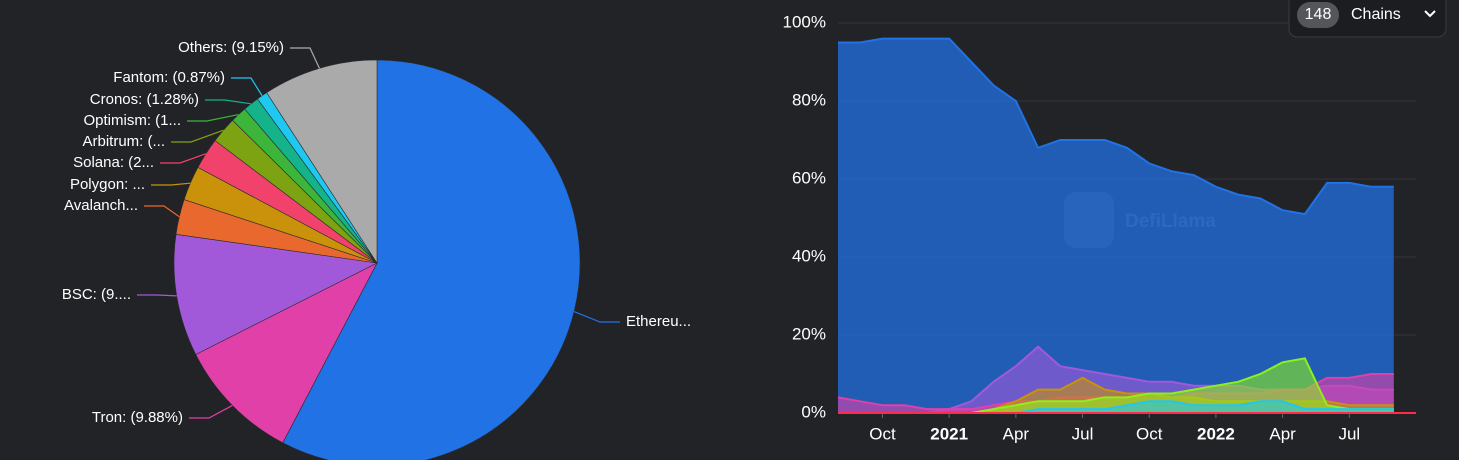 This screenshot has height=460, width=1459. Describe the element at coordinates (809, 177) in the screenshot. I see `y-tick-label: 60%` at that location.